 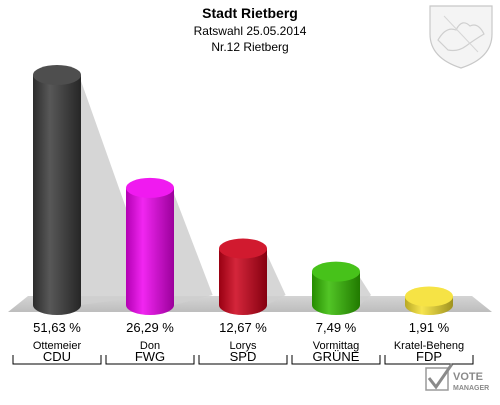 What do you see at coordinates (150, 346) in the screenshot?
I see `candidate-label: Don` at bounding box center [150, 346].